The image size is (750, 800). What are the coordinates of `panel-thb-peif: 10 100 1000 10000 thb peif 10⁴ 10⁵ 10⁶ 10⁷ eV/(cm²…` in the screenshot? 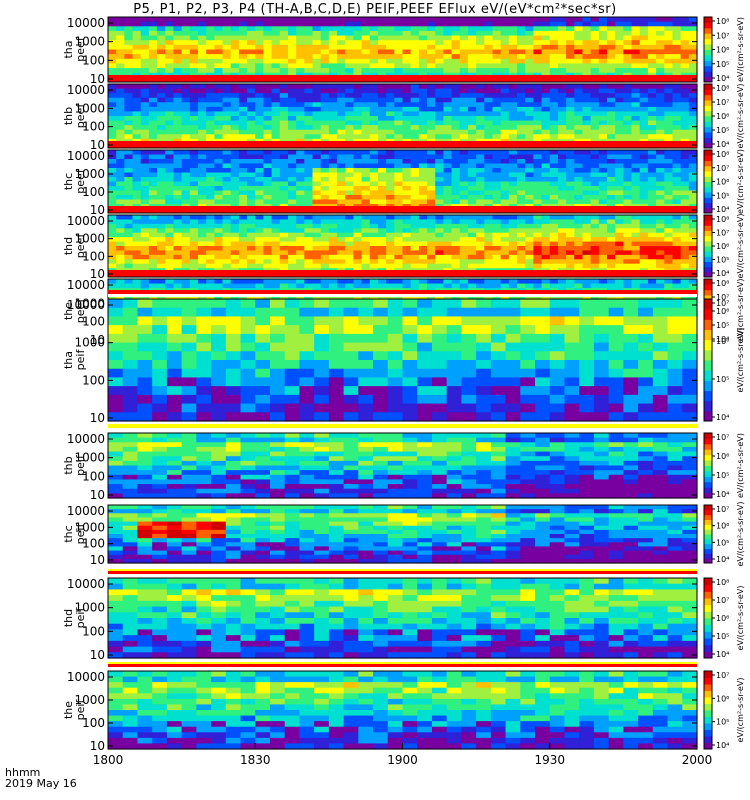 It's located at (403, 463).